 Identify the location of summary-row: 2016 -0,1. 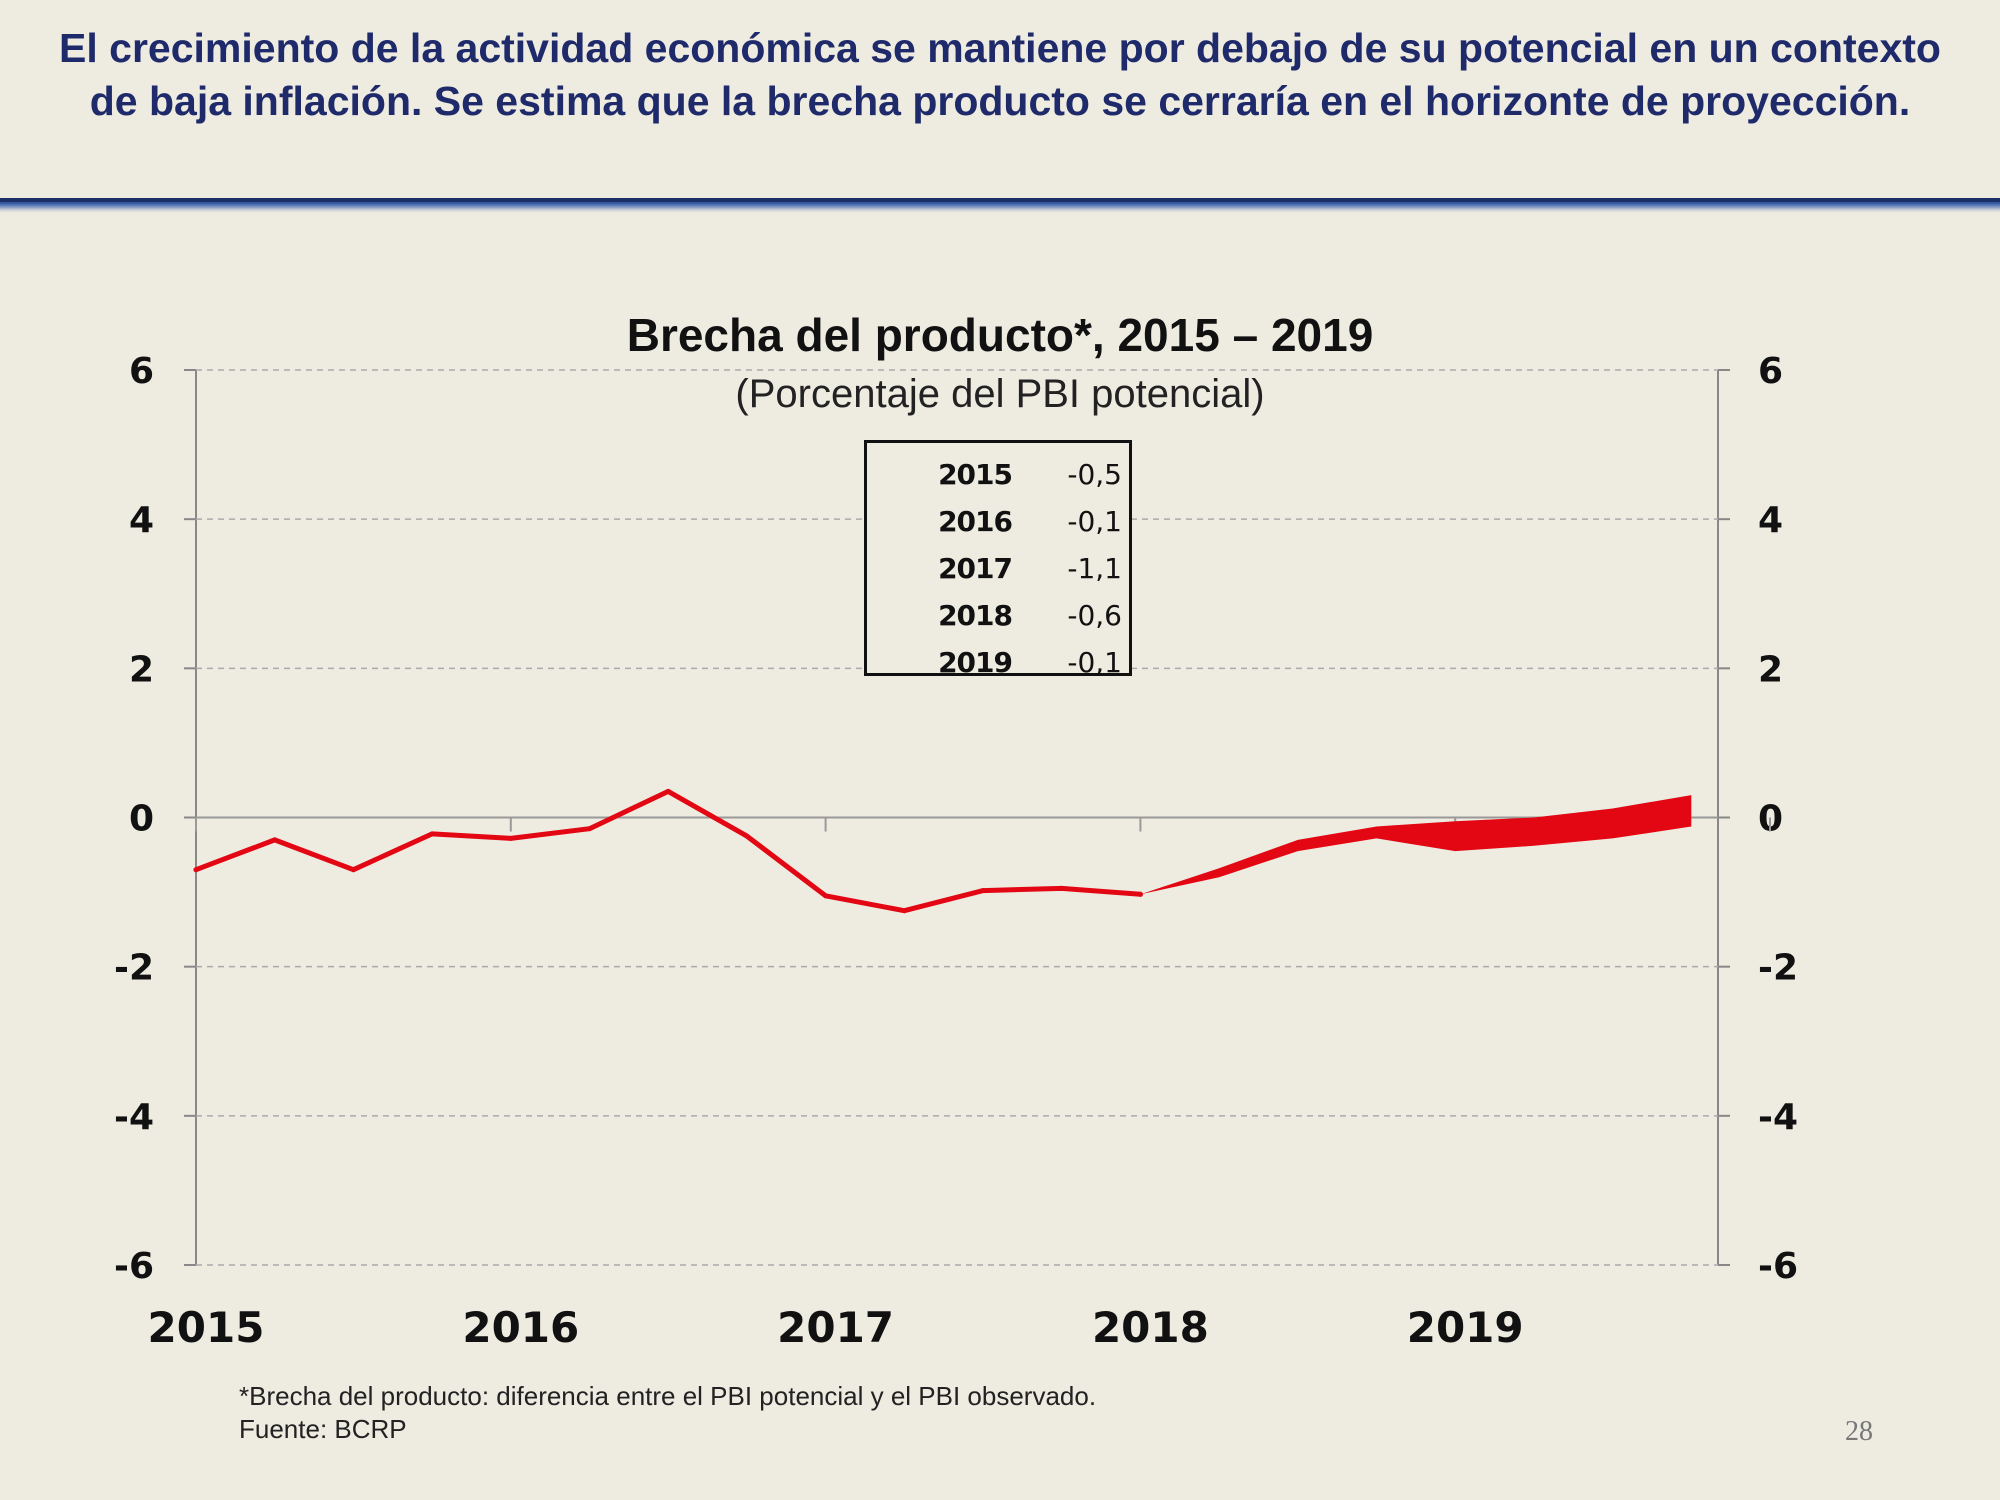
(998, 521).